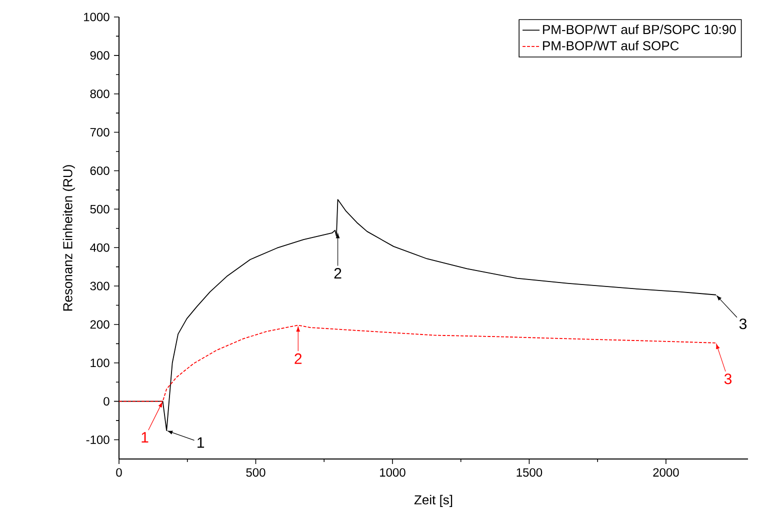 Image resolution: width=771 pixels, height=528 pixels. What do you see at coordinates (119, 472) in the screenshot?
I see `x-tick-label: 0` at bounding box center [119, 472].